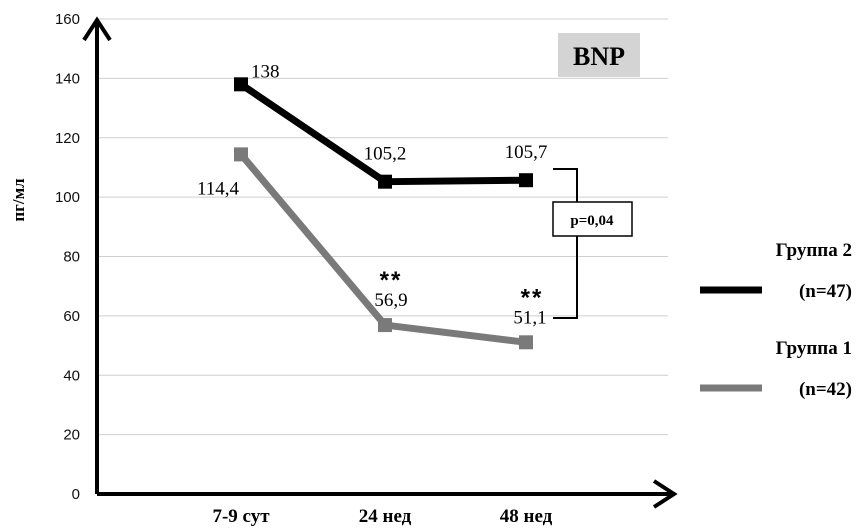 The height and width of the screenshot is (528, 861). Describe the element at coordinates (265, 71) in the screenshot. I see `data-label: 138` at that location.